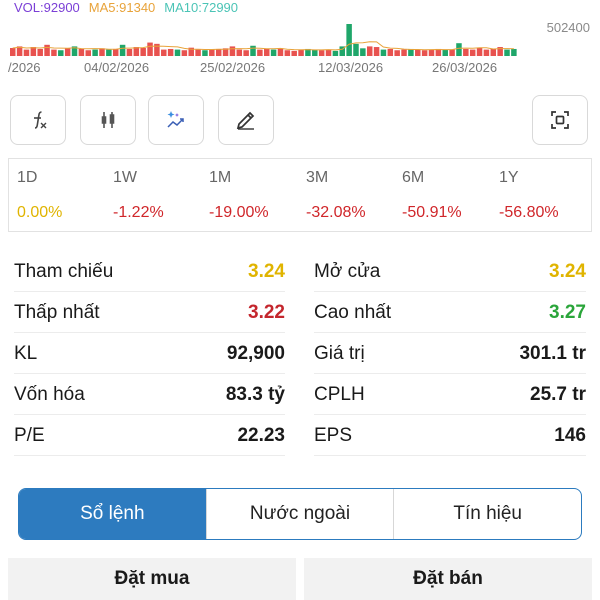  What do you see at coordinates (487, 514) in the screenshot?
I see `tab-signals: Tín hiệu` at bounding box center [487, 514].